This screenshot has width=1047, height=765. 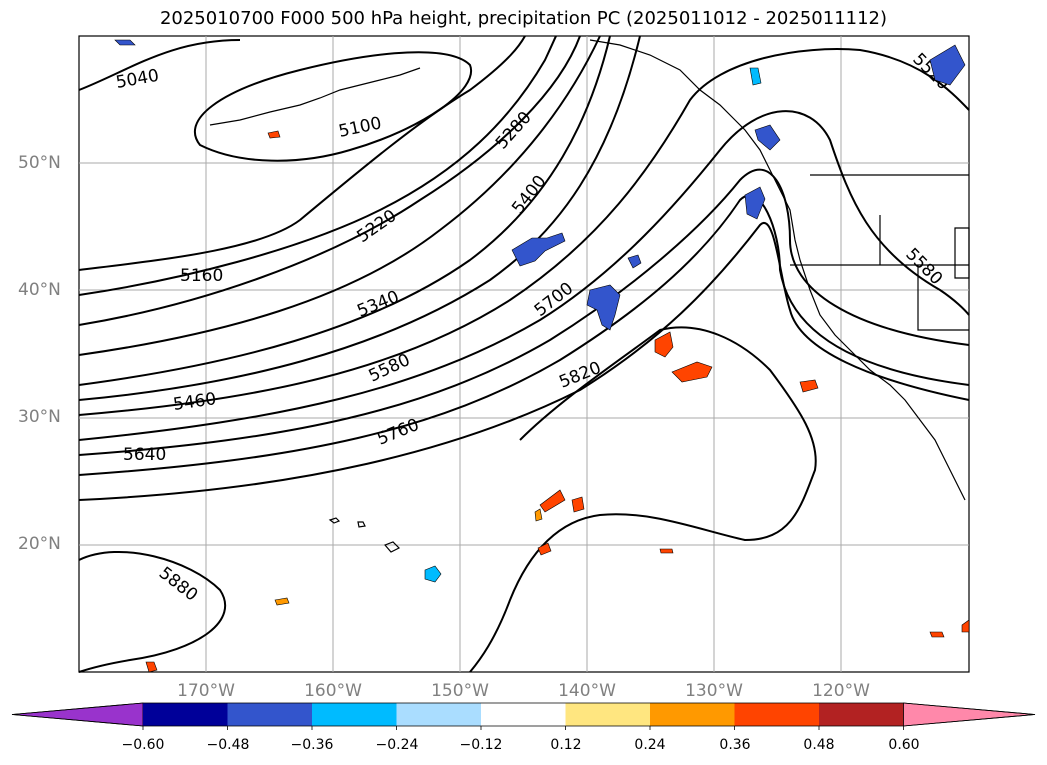 I want to click on lat-label: 20°N, so click(x=39, y=544).